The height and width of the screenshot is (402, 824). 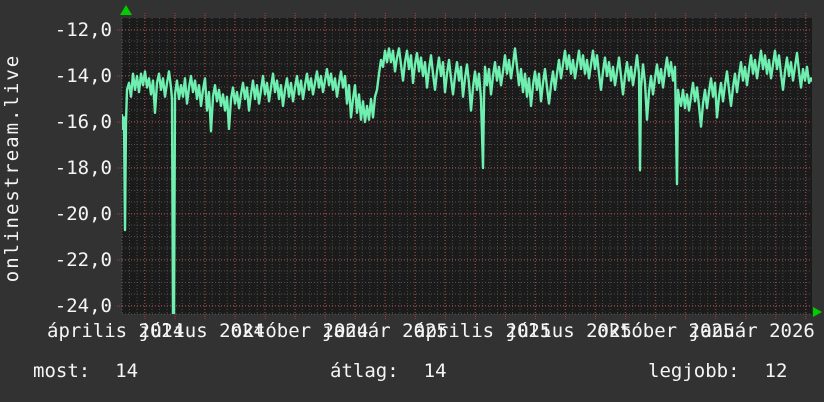 What do you see at coordinates (569, 331) in the screenshot?
I see `x-tick-label: július 2025` at bounding box center [569, 331].